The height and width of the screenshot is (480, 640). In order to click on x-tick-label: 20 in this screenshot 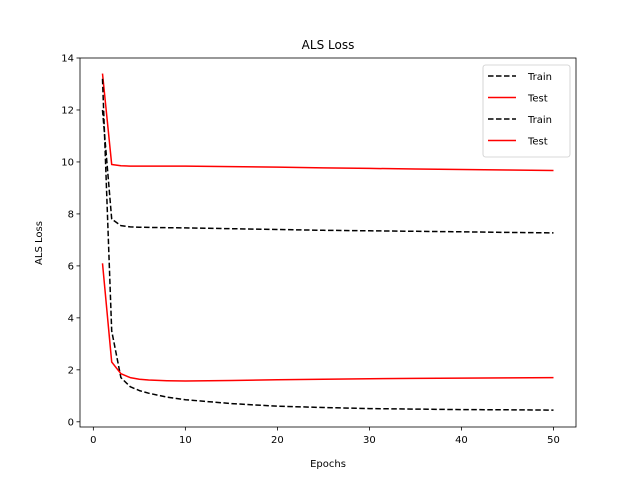, I will do `click(277, 440)`.